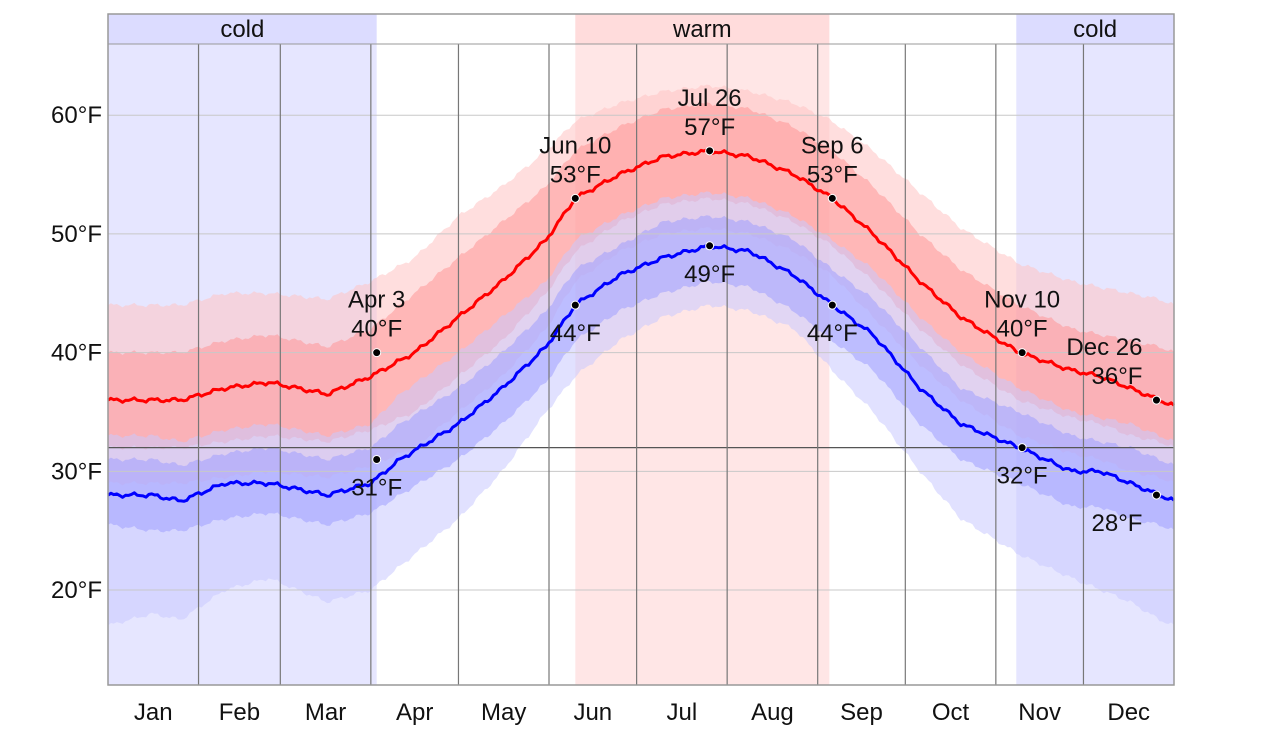 The width and height of the screenshot is (1280, 734). I want to click on date-label: Jul 26, so click(710, 98).